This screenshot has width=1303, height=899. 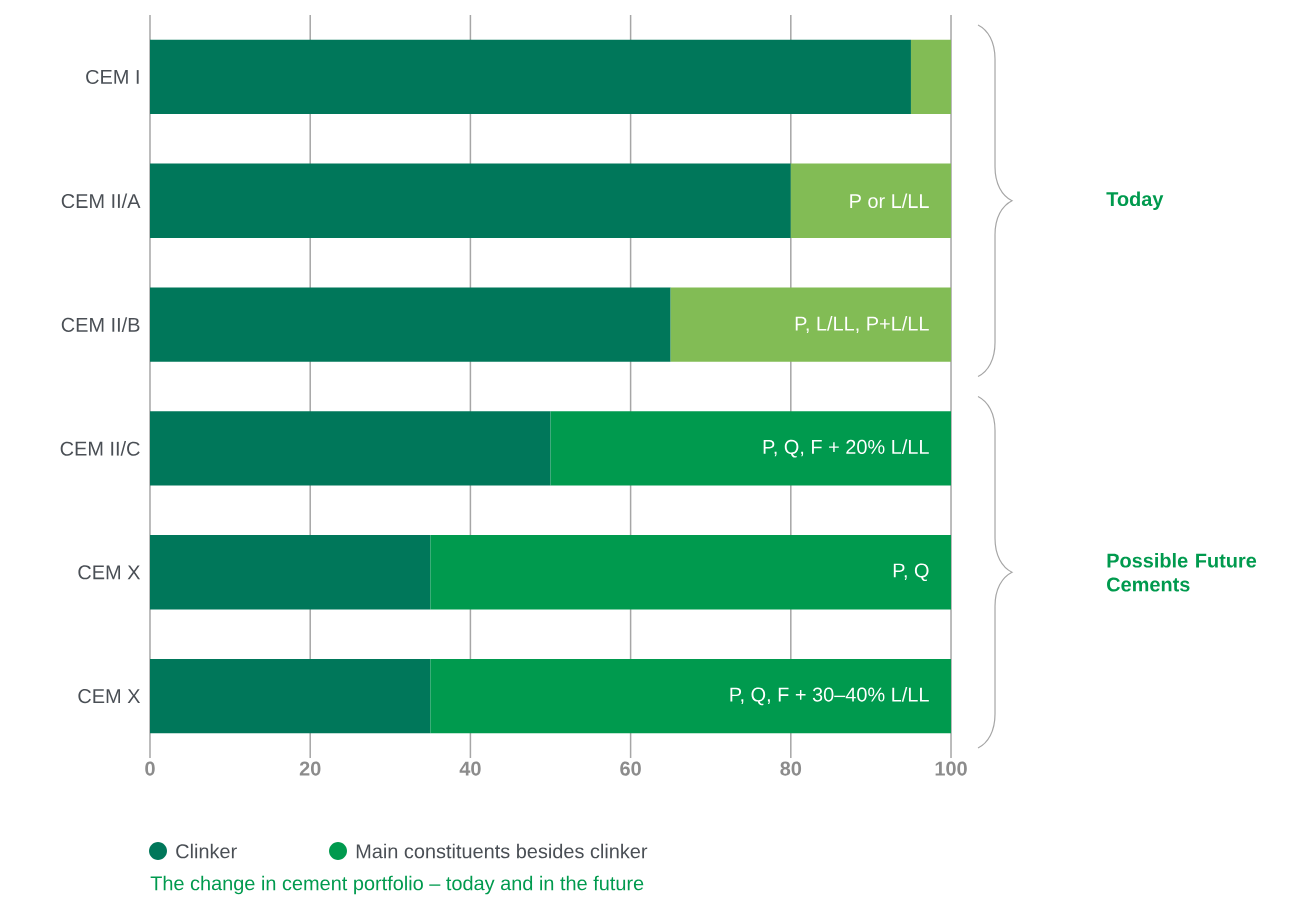 I want to click on legend-label: Main constituents besides clinker, so click(x=502, y=851).